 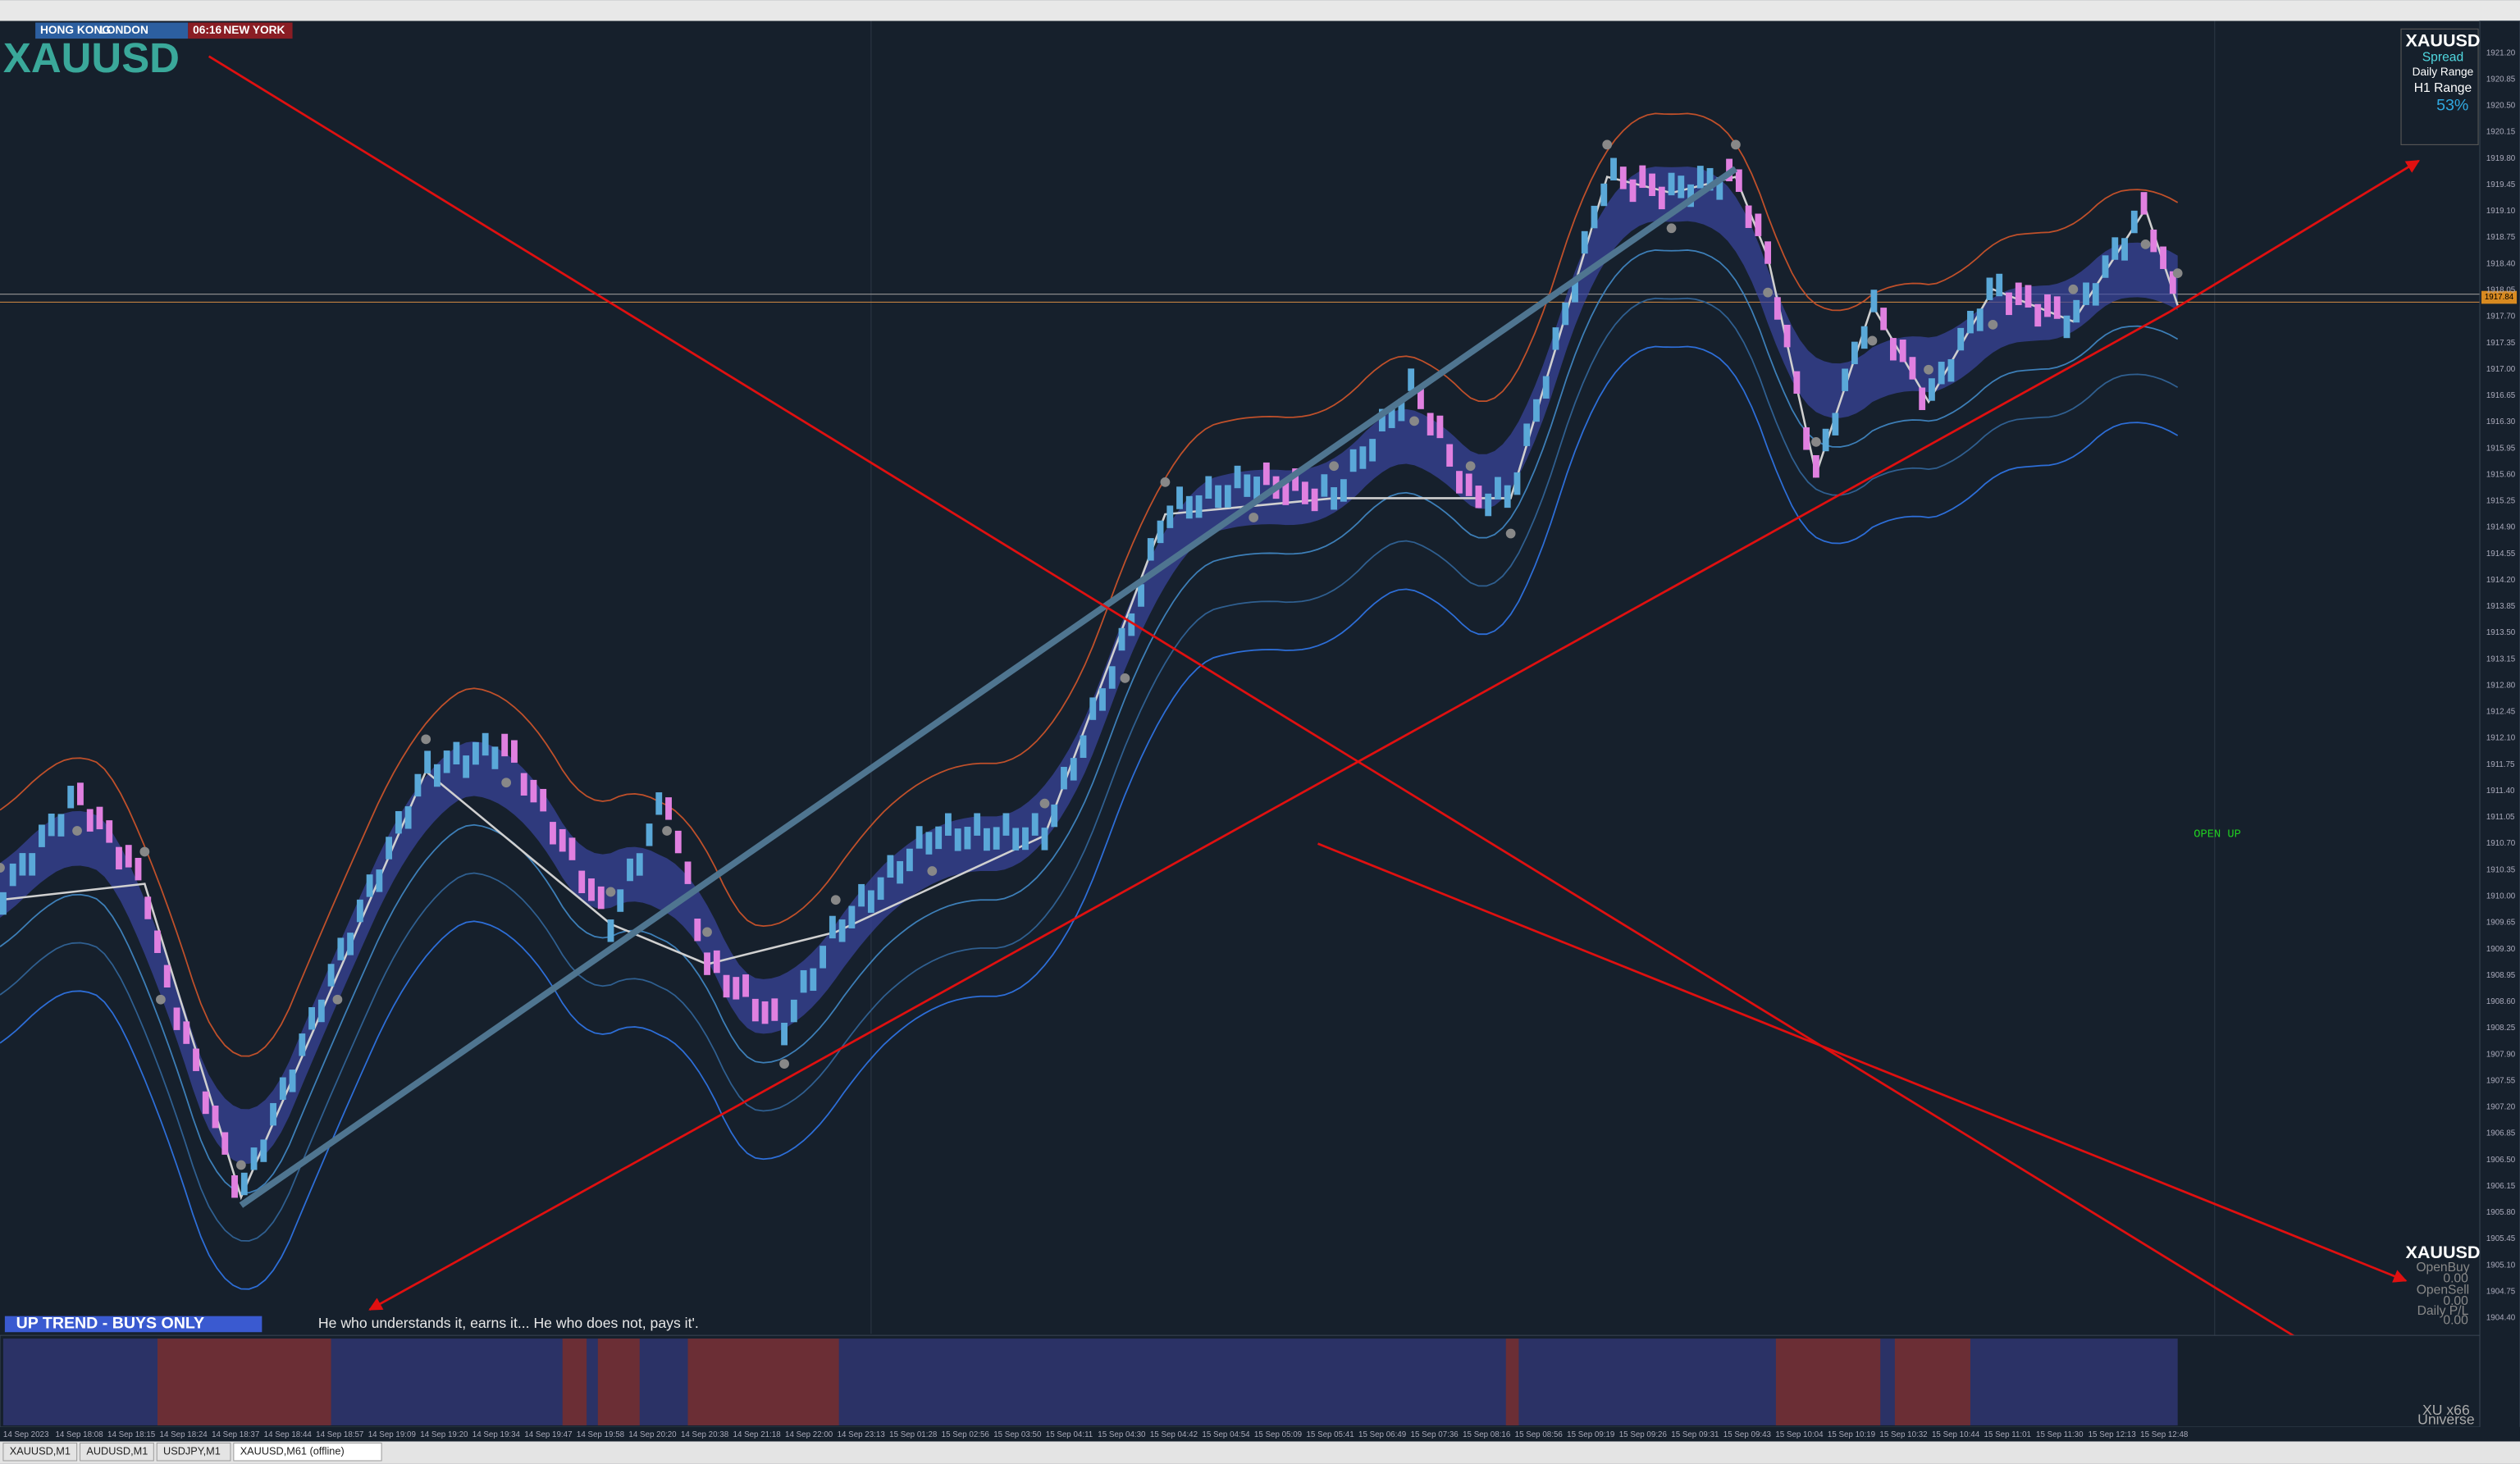 I want to click on price-tick-label: 1919.10, so click(x=2501, y=211).